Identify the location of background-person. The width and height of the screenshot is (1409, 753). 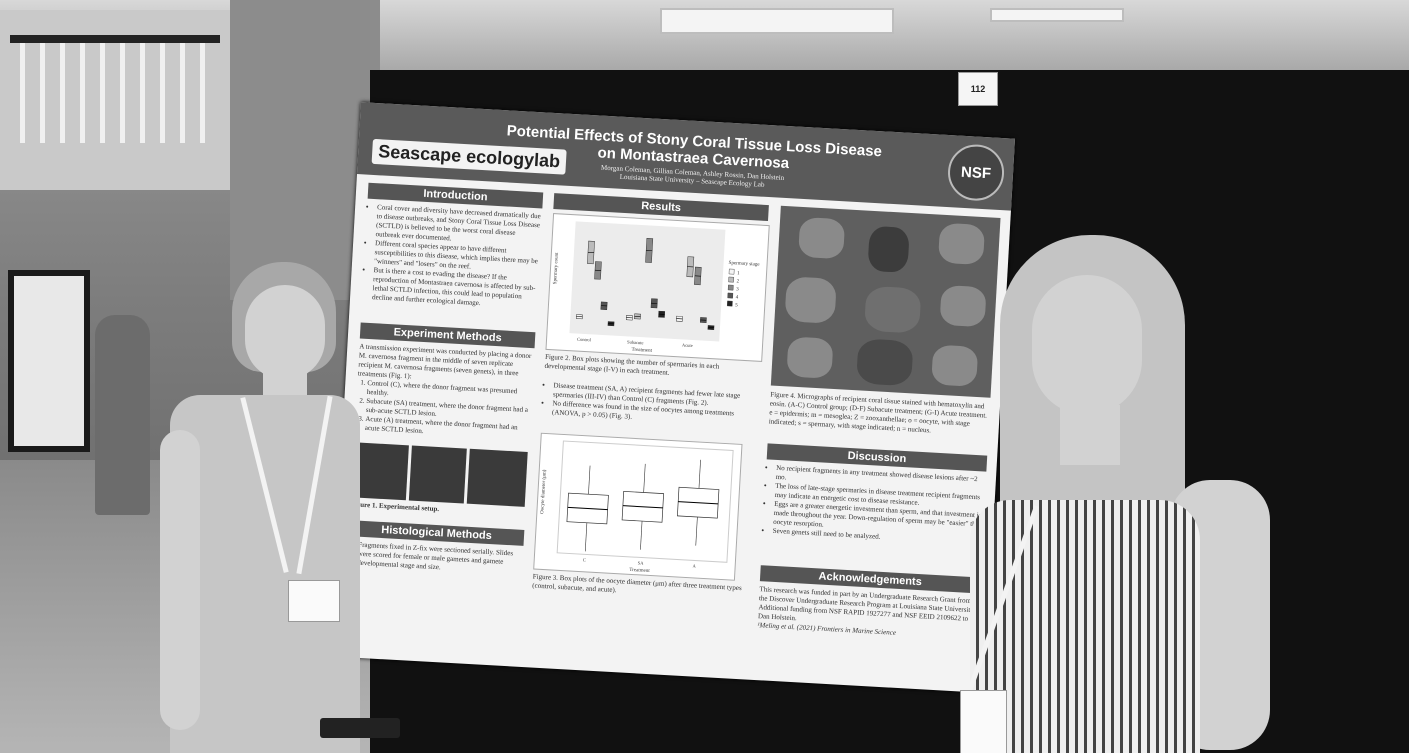
(122, 415).